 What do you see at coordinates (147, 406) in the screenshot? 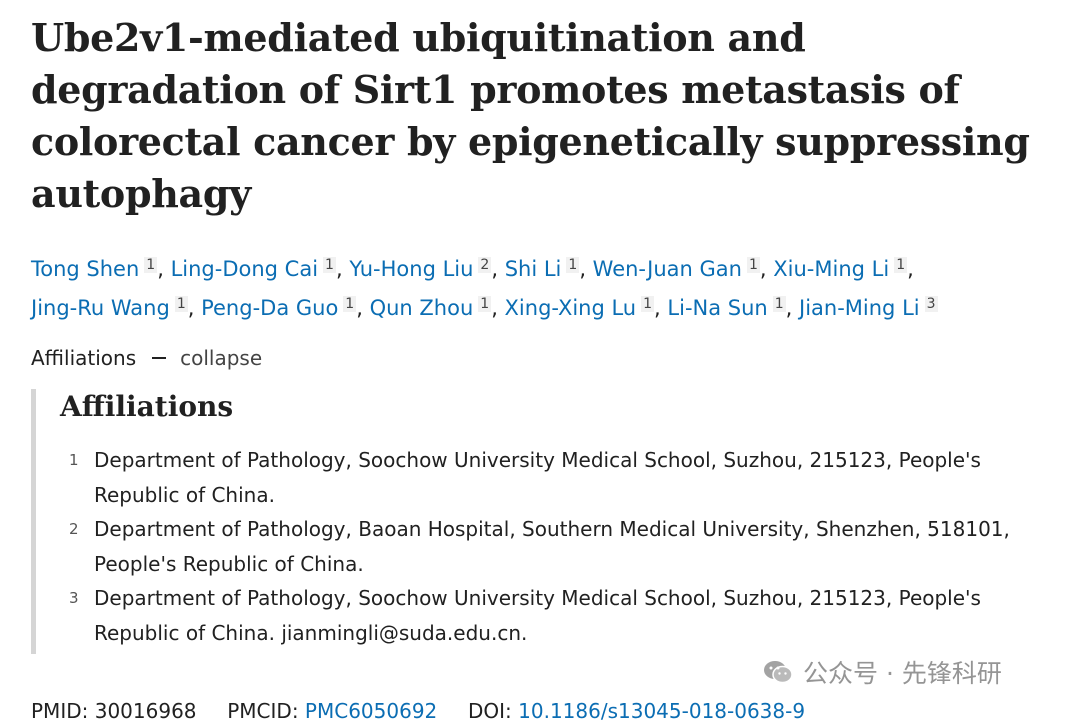
I see `affiliations-heading: Affiliations` at bounding box center [147, 406].